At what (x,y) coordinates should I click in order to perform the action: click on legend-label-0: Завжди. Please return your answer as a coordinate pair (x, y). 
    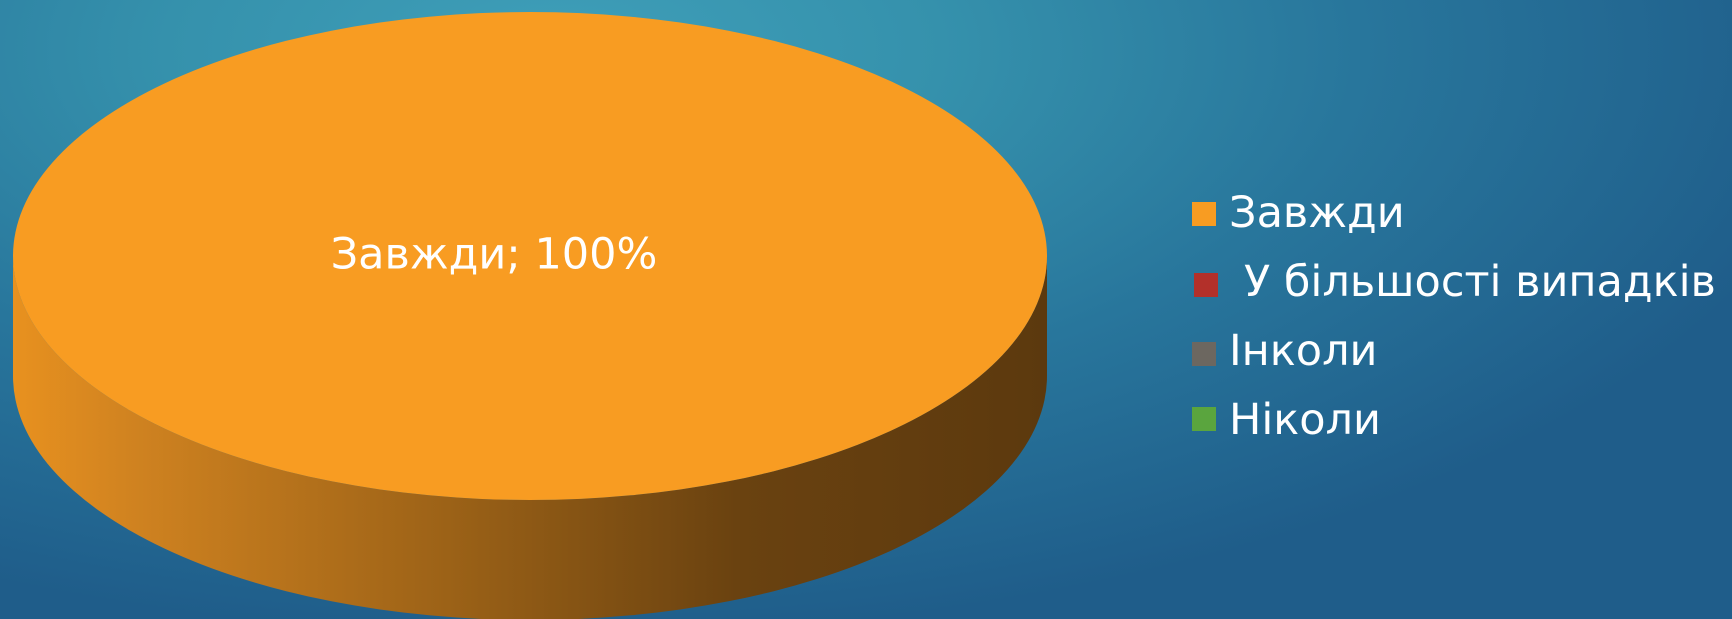
    Looking at the image, I should click on (1317, 213).